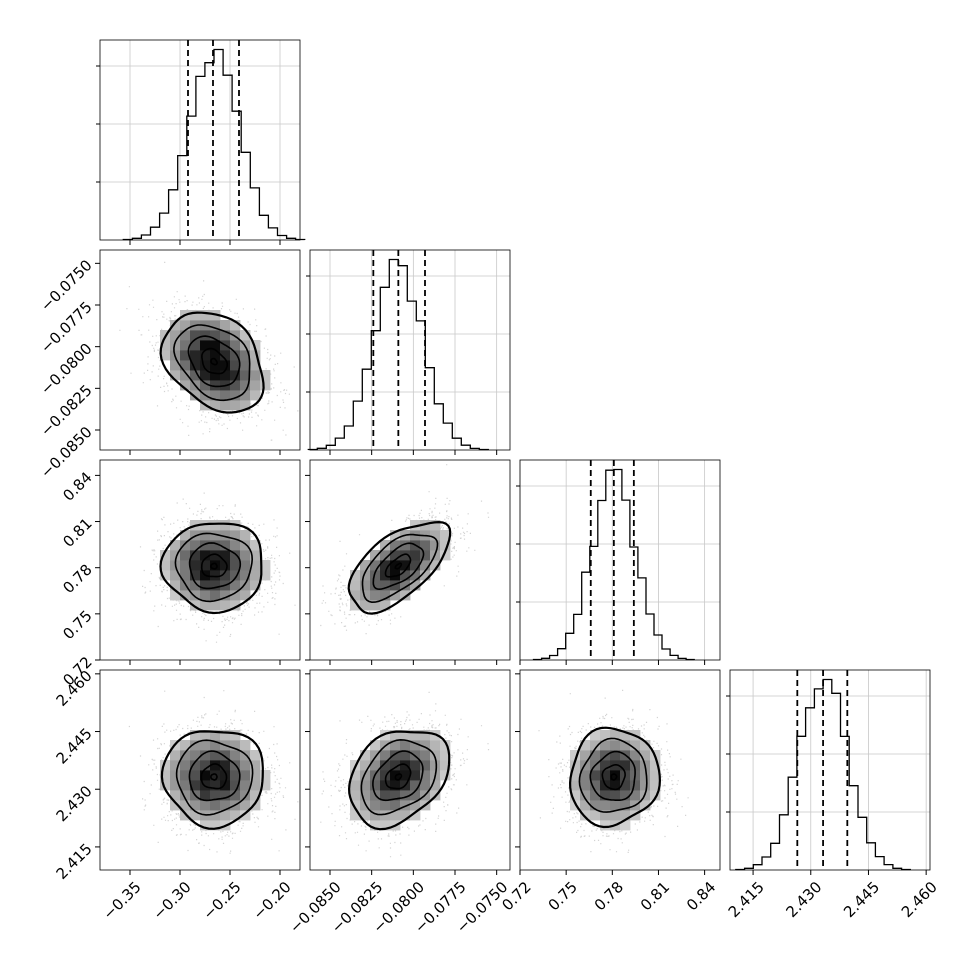 This screenshot has width=970, height=970. Describe the element at coordinates (74, 745) in the screenshot. I see `y-tick-label: 2.445` at that location.